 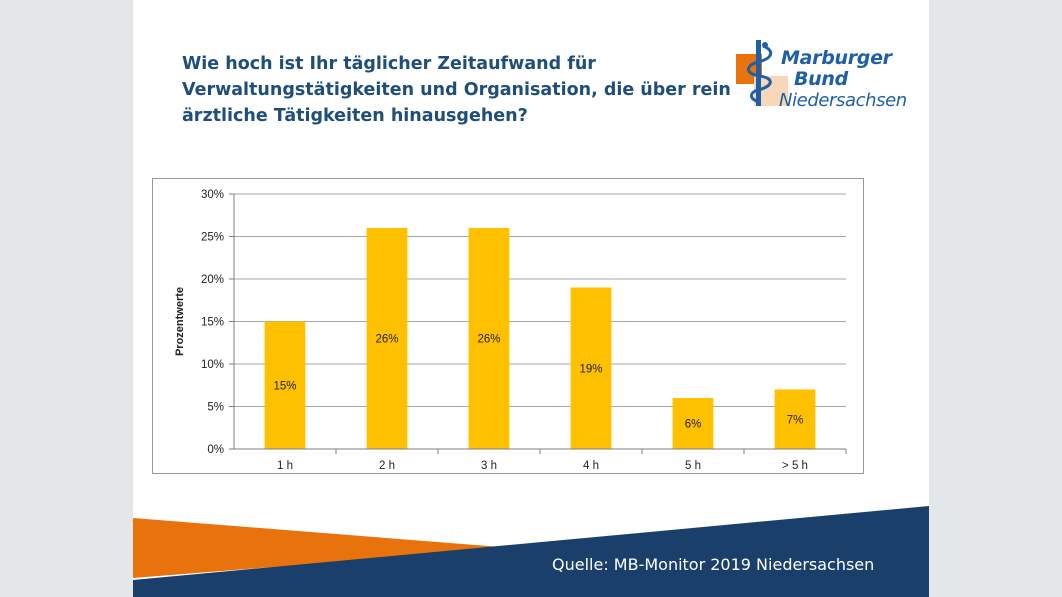 I want to click on source-caption: Quelle: MB-Monitor 2019 Niedersachsen, so click(x=713, y=564).